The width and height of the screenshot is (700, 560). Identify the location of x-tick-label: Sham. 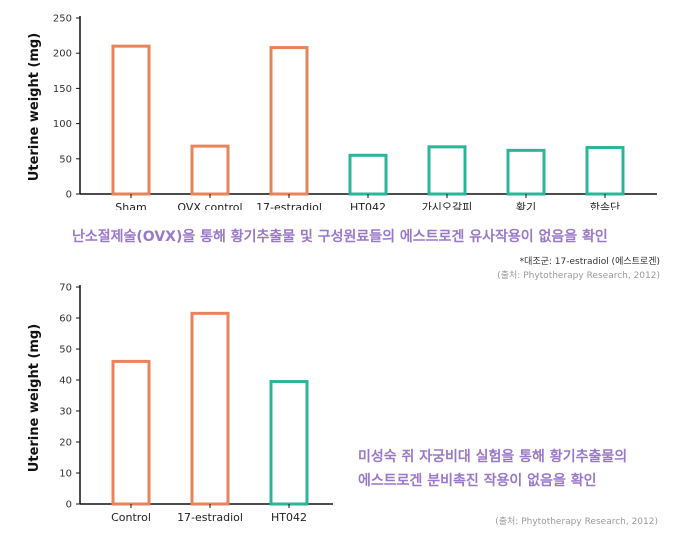
(130, 205).